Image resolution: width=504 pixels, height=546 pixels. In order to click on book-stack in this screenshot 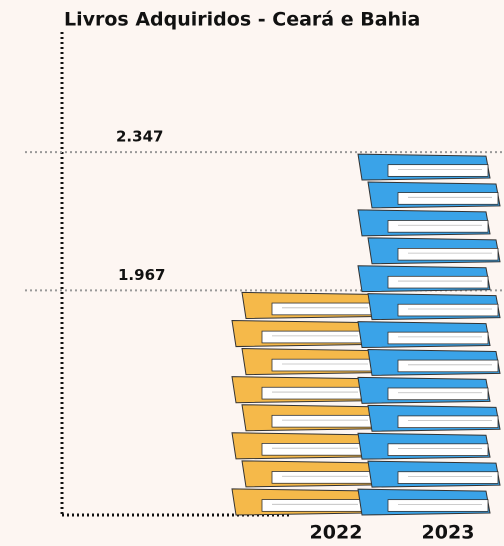, I will do `click(304, 403)`.